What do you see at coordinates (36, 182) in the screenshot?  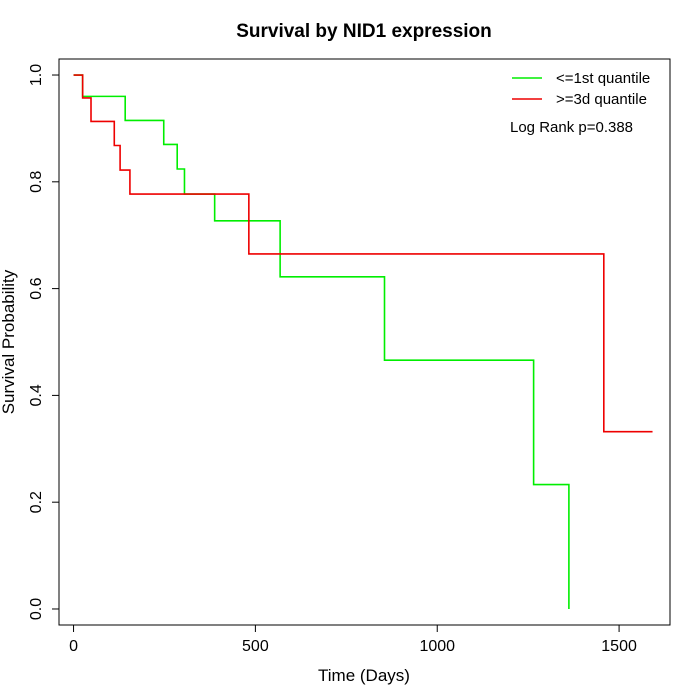 I see `y-tick-label: 0.8` at bounding box center [36, 182].